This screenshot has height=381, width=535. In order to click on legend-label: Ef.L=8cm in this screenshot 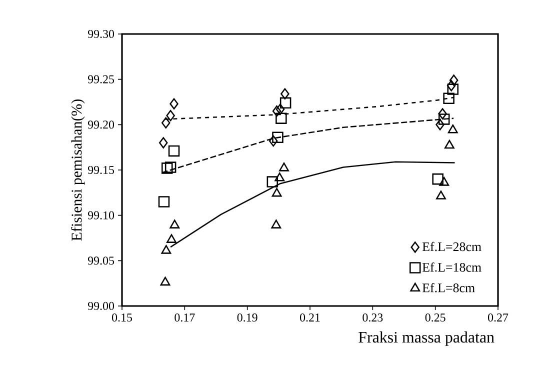, I will do `click(448, 287)`.